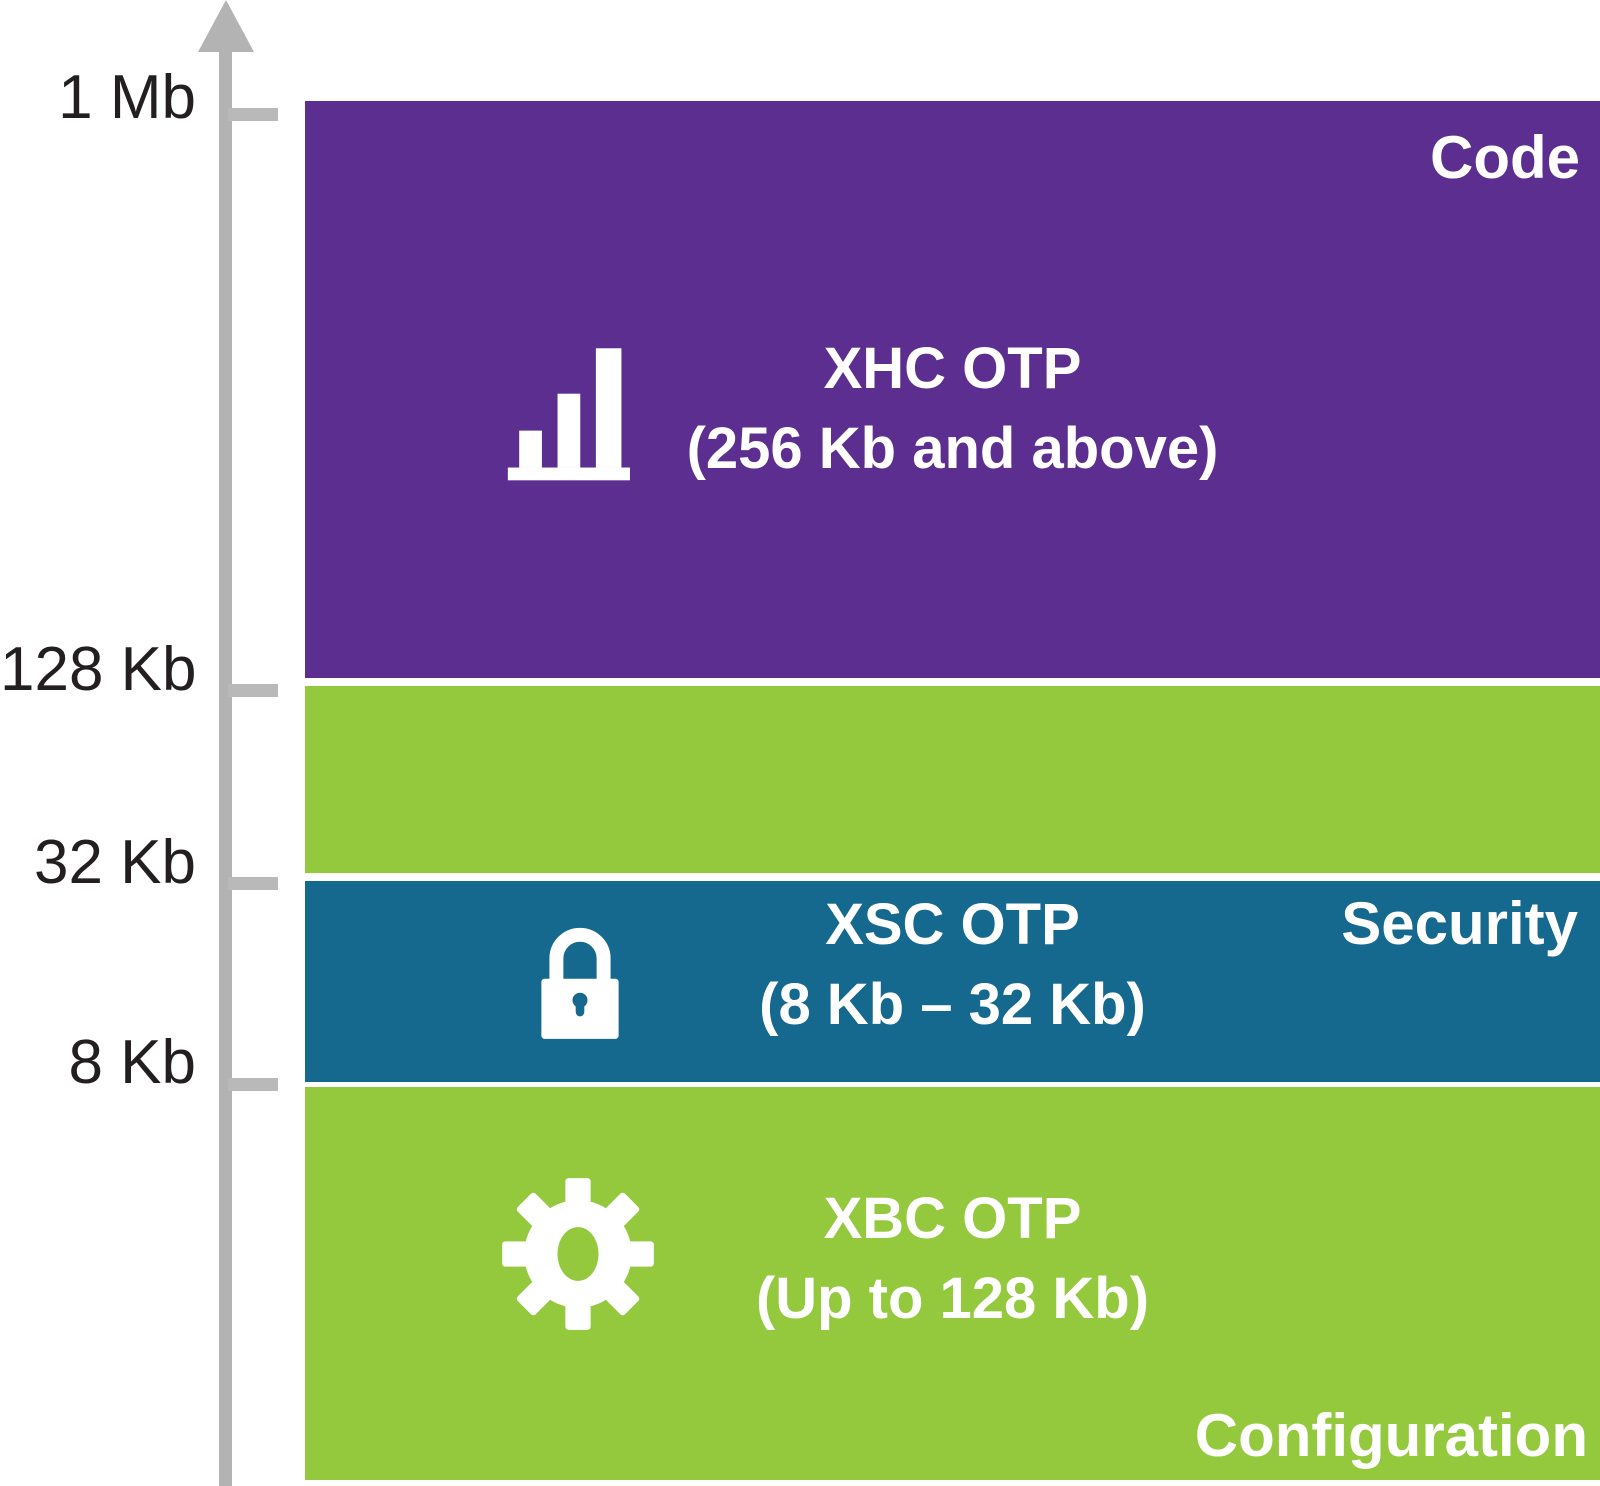 Image resolution: width=1600 pixels, height=1486 pixels. What do you see at coordinates (952, 779) in the screenshot?
I see `band-configuration-upper` at bounding box center [952, 779].